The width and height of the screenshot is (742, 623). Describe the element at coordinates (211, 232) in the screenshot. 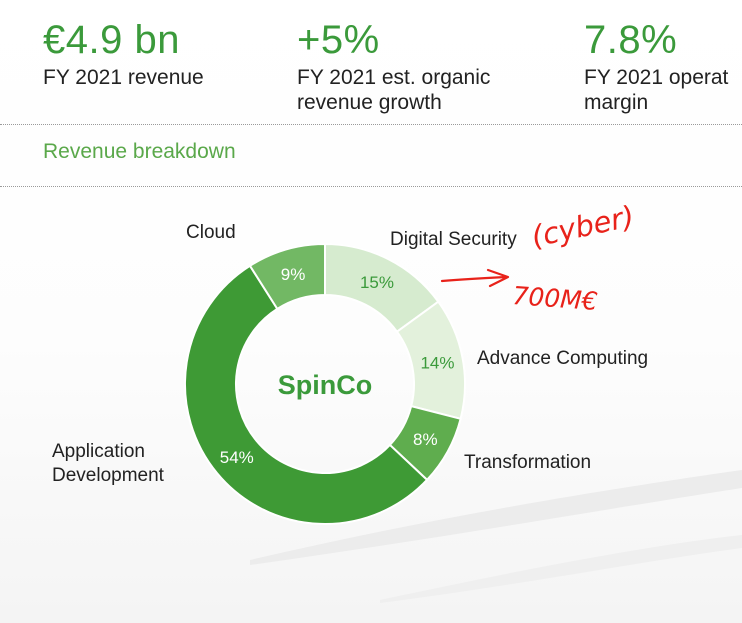

I see `slice-label-cloud: Cloud` at that location.